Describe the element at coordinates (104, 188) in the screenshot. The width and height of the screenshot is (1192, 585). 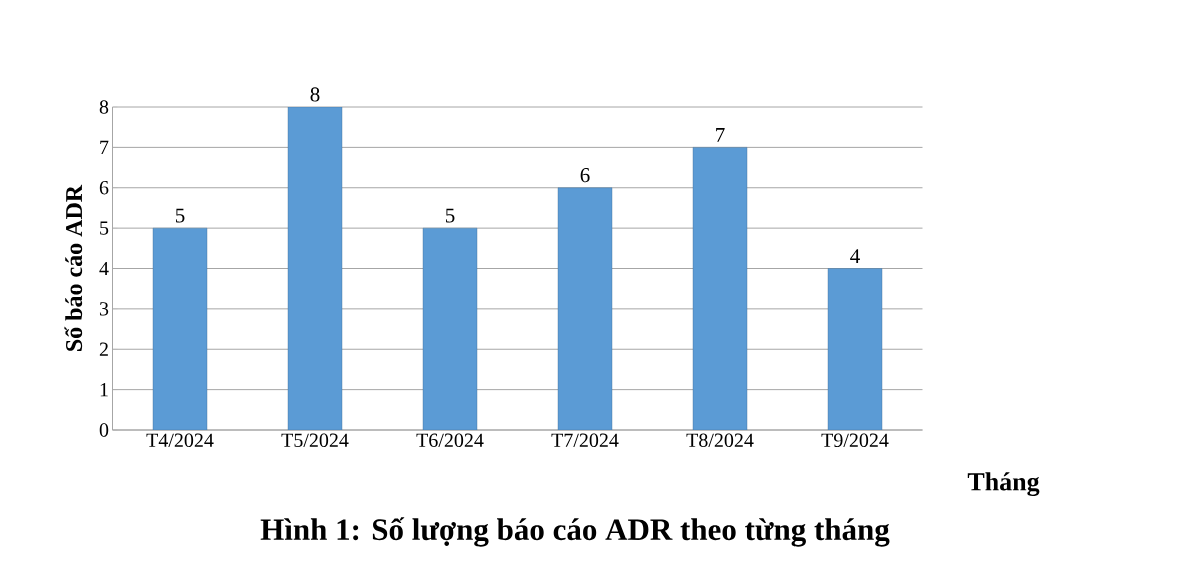
I see `y-tick-label: 6` at that location.